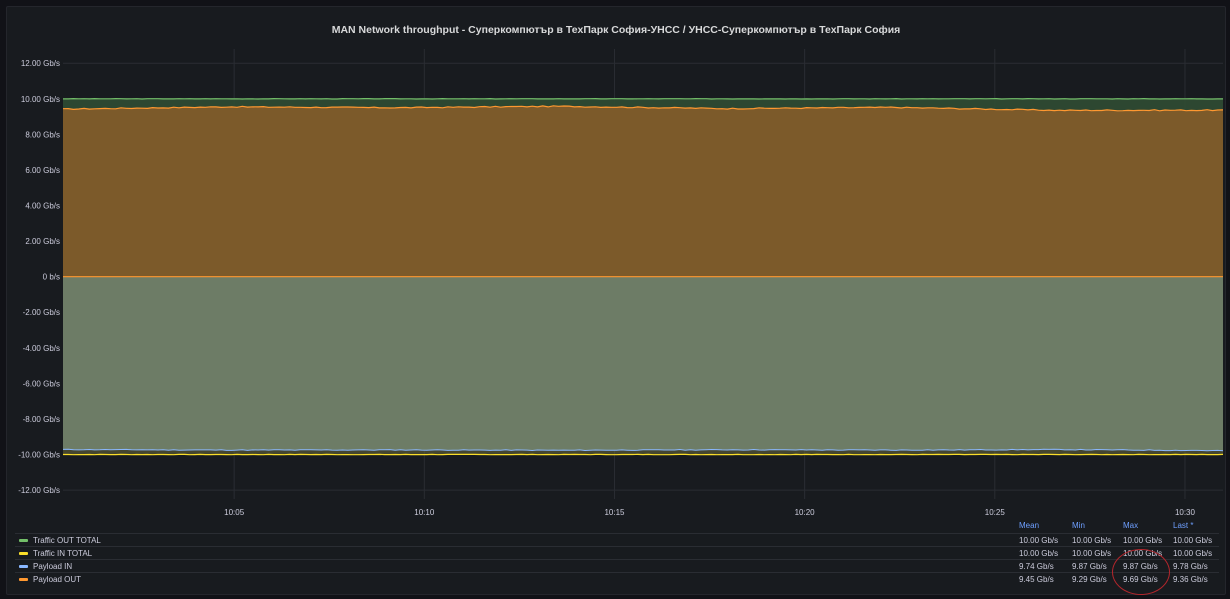 Image resolution: width=1230 pixels, height=599 pixels. I want to click on annotation-circle, so click(1141, 572).